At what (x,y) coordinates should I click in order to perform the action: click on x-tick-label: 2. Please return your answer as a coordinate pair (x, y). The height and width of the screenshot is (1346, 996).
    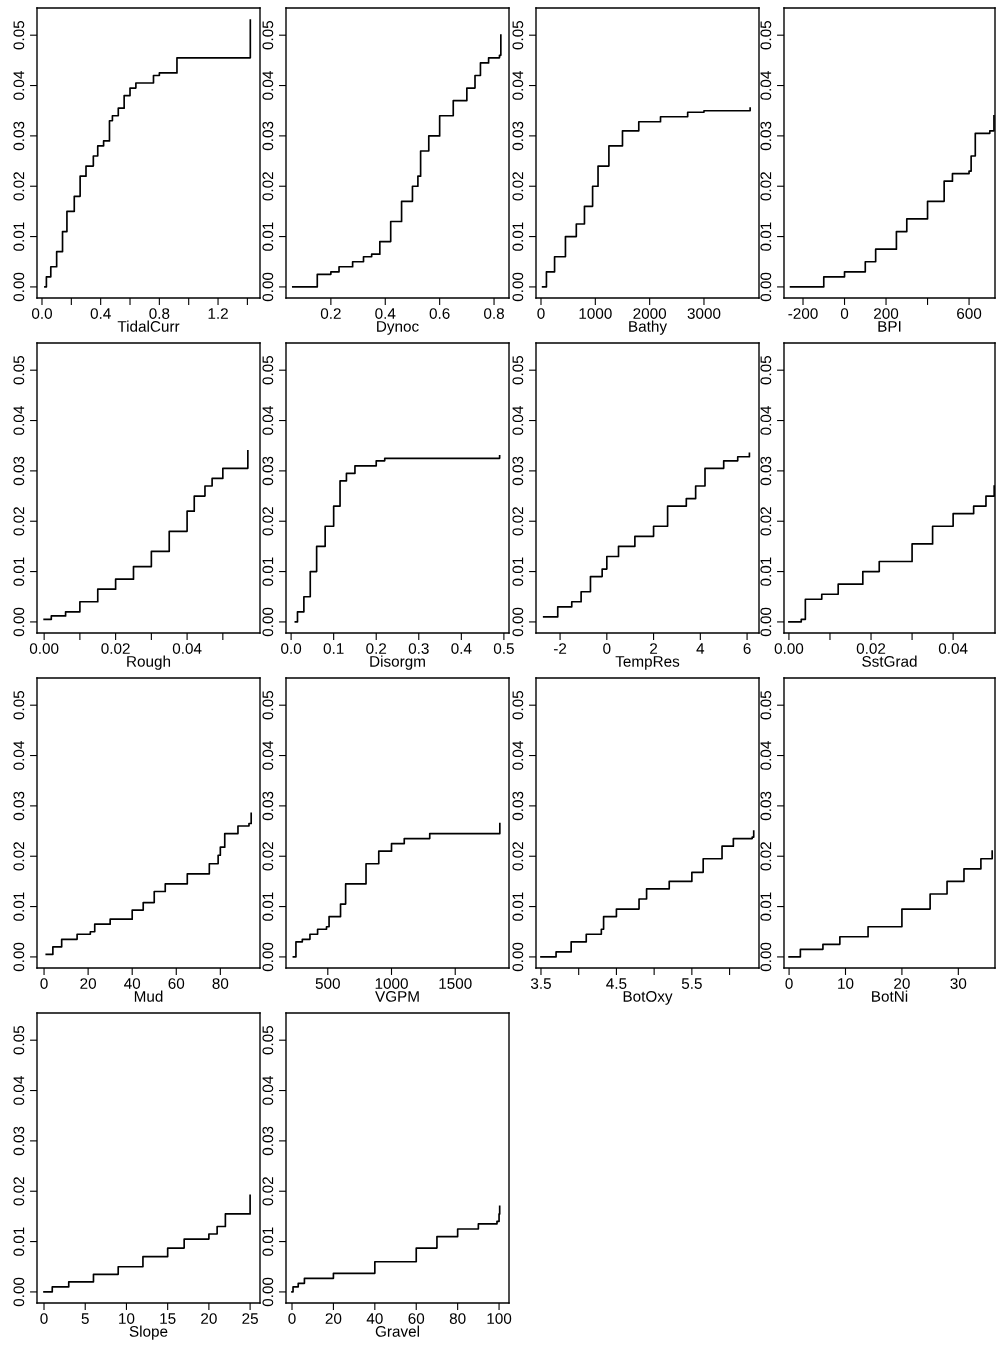
    Looking at the image, I should click on (654, 648).